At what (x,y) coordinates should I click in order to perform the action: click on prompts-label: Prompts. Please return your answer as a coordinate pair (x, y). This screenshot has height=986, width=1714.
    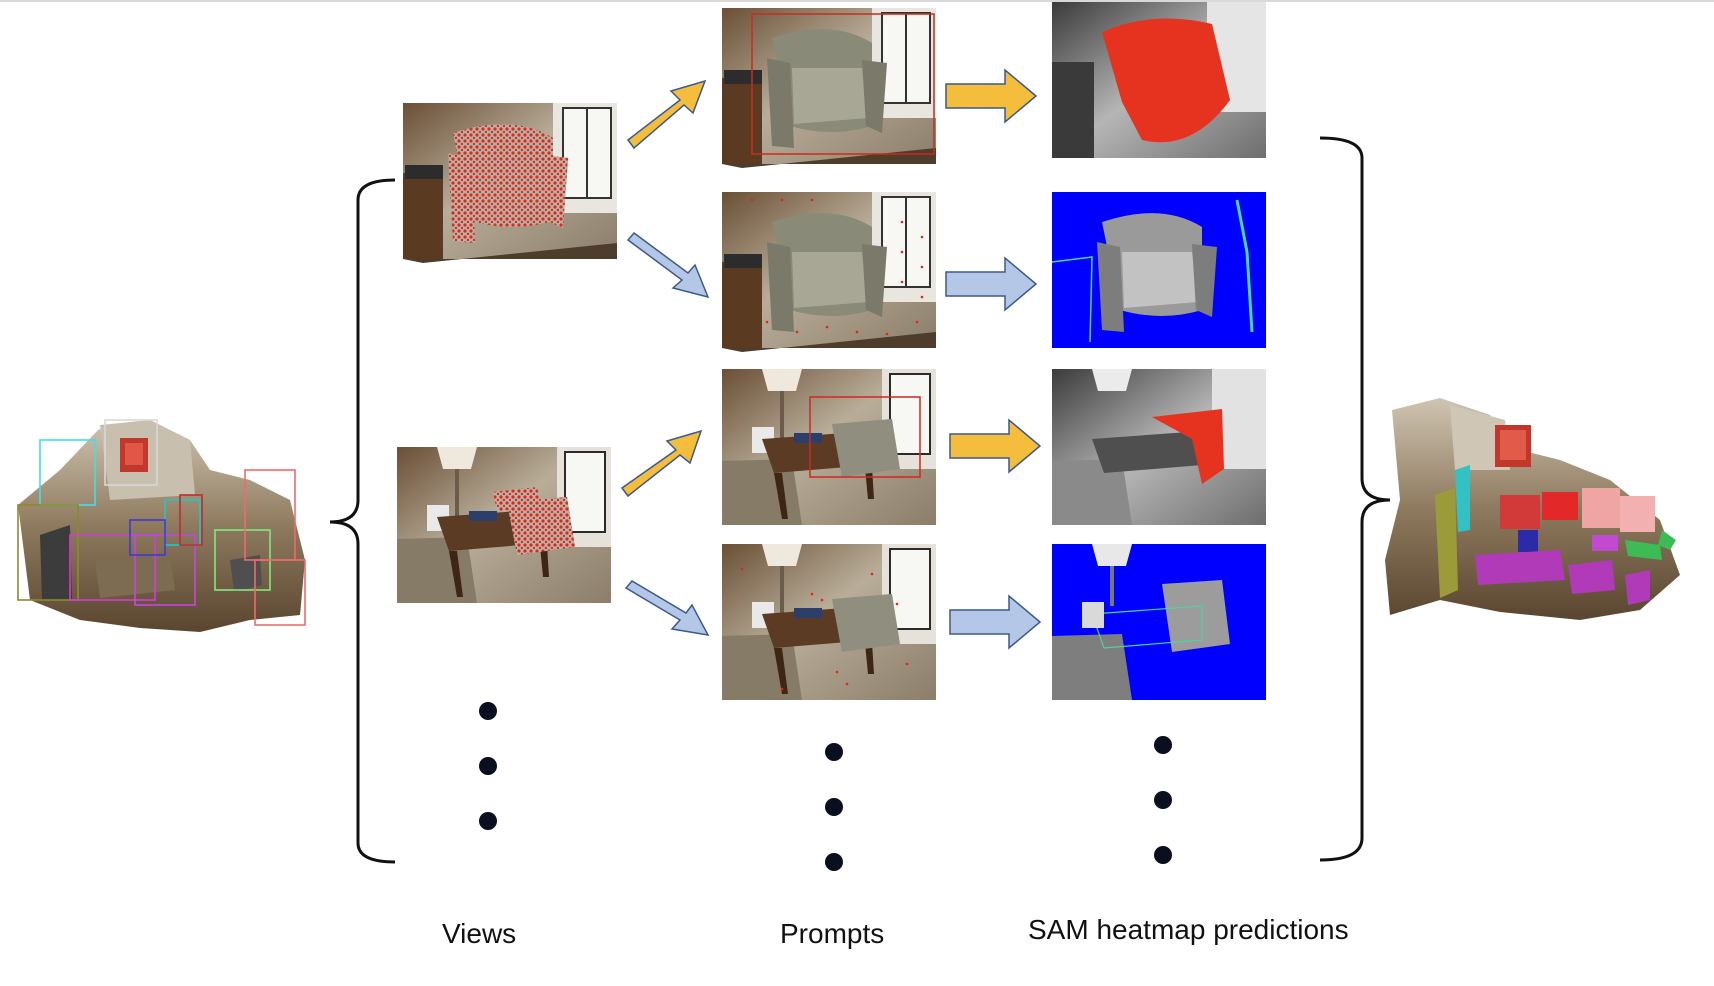
    Looking at the image, I should click on (832, 933).